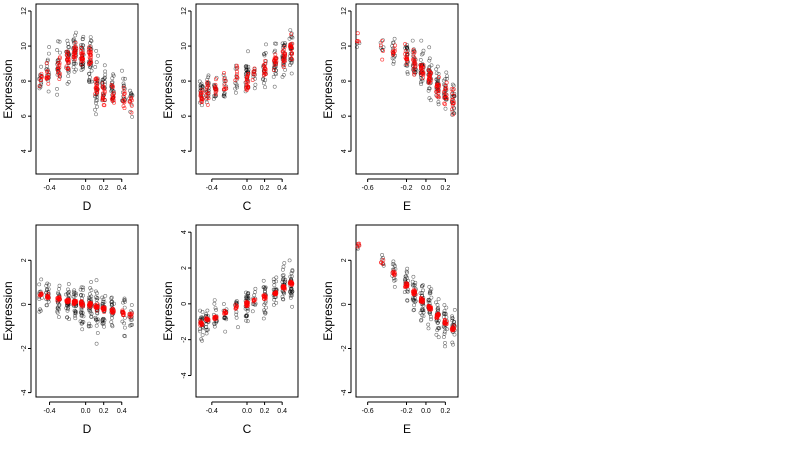  I want to click on x-tick-label: 0.0, so click(247, 411).